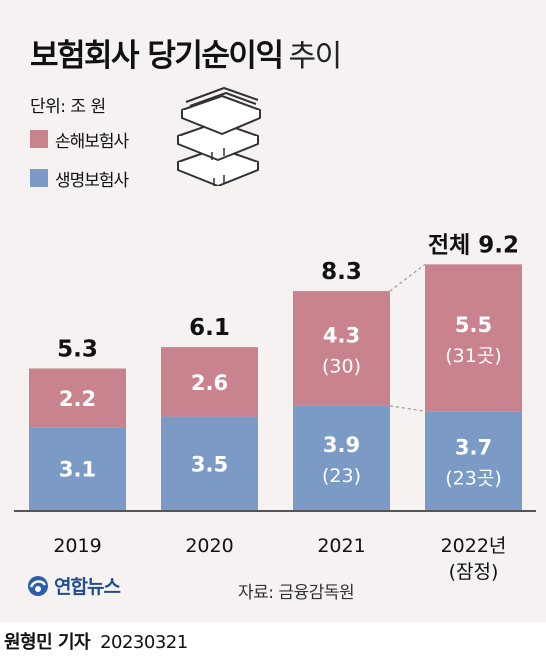 The image size is (546, 662). Describe the element at coordinates (473, 448) in the screenshot. I see `value-label-life-2022년: 3.7` at that location.